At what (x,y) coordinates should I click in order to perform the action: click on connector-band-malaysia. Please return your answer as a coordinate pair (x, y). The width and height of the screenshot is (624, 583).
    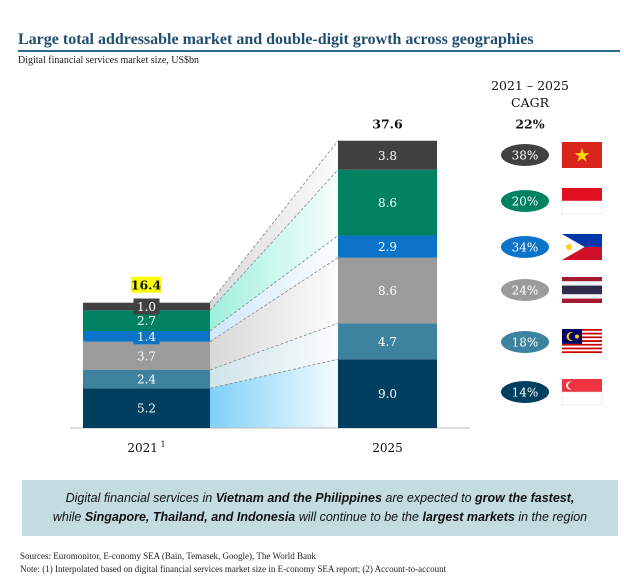
    Looking at the image, I should click on (274, 356).